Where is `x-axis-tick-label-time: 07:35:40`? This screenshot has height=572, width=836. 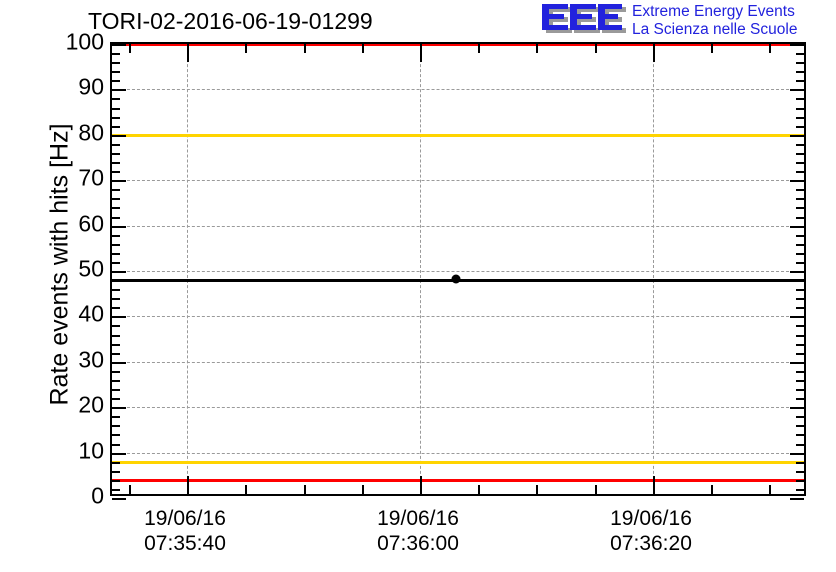 x-axis-tick-label-time: 07:35:40 is located at coordinates (185, 543).